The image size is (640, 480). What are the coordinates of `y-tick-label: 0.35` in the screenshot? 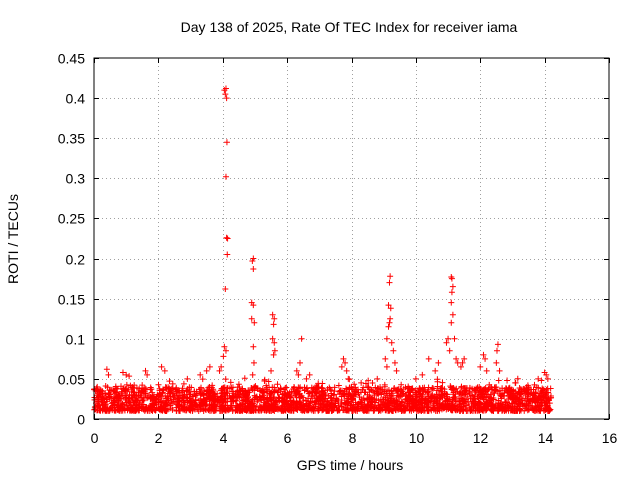 It's located at (71, 139).